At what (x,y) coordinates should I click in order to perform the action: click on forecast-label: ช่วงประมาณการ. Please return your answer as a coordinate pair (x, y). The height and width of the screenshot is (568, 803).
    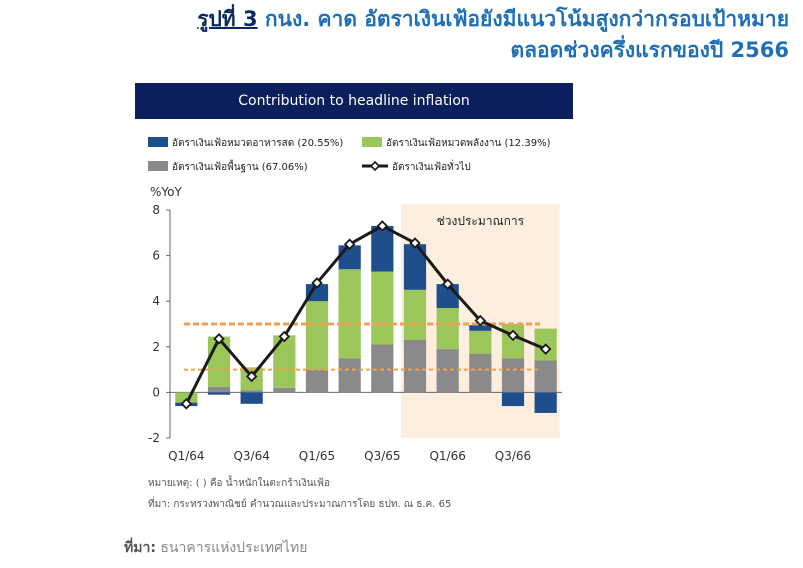
    Looking at the image, I should click on (481, 221).